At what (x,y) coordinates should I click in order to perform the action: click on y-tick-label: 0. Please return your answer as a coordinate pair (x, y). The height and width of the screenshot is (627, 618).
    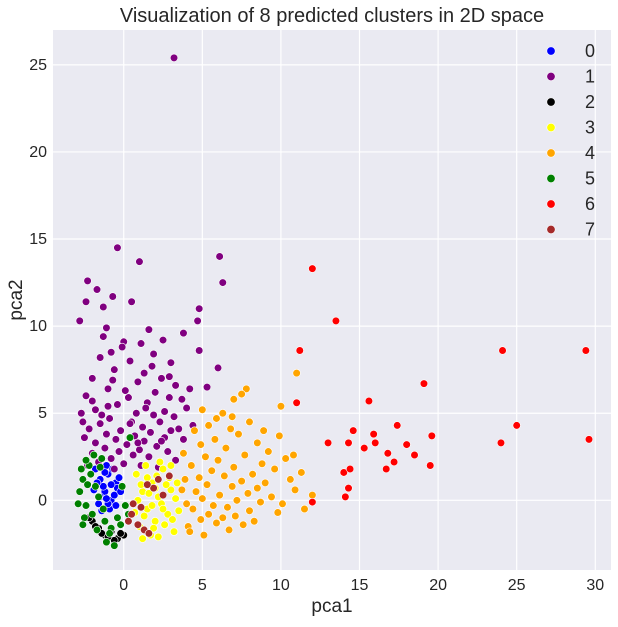
    Looking at the image, I should click on (42, 500).